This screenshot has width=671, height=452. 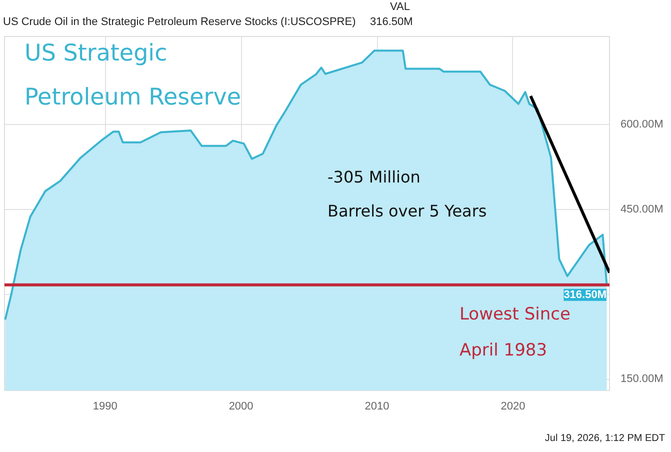 I want to click on annotation: Lowest Since April 1983, so click(x=515, y=332).